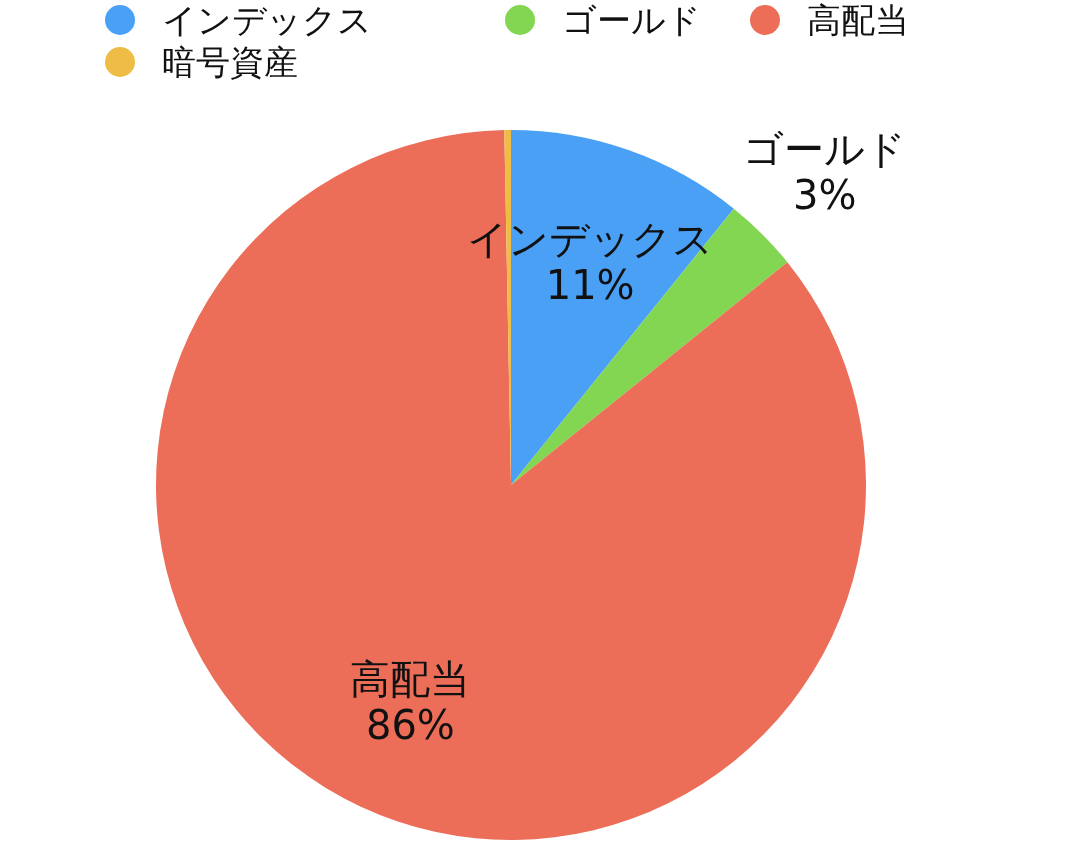 This screenshot has width=1085, height=845. What do you see at coordinates (230, 62) in the screenshot?
I see `legend-label: 暗号資産` at bounding box center [230, 62].